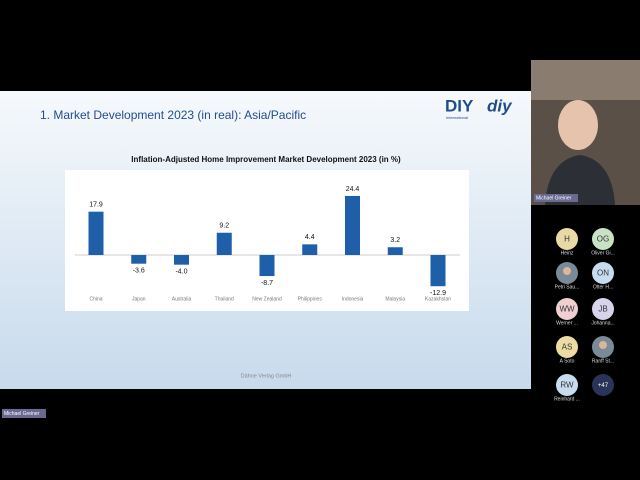 The image size is (640, 480). I want to click on speaker-label-bg, so click(556, 198).